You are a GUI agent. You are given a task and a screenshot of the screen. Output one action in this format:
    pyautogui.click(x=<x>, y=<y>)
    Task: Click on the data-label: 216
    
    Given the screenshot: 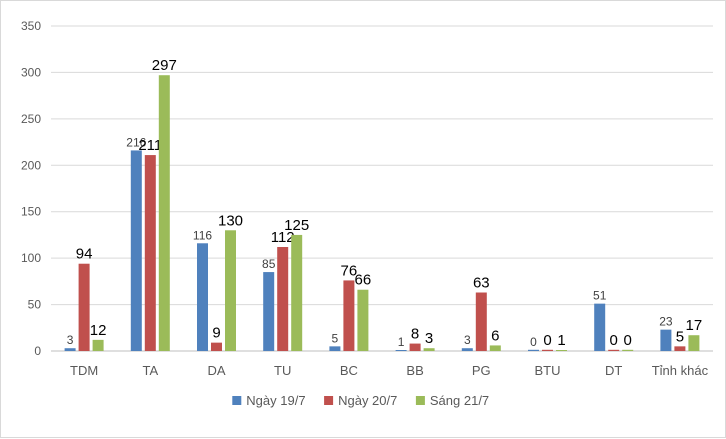 What is the action you would take?
    pyautogui.click(x=136, y=142)
    